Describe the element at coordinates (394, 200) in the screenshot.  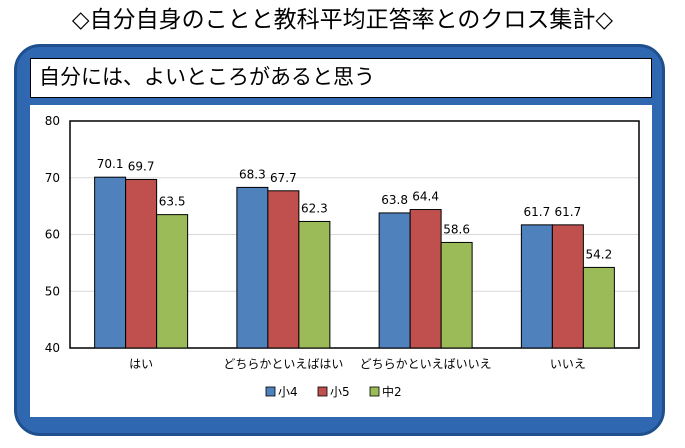
I see `data-label: 63.8` at that location.